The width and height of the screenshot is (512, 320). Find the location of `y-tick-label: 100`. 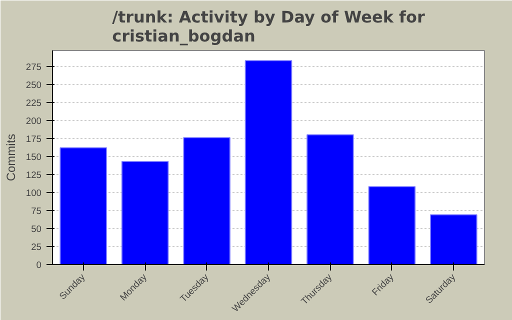

y-tick-label: 100 is located at coordinates (34, 193).